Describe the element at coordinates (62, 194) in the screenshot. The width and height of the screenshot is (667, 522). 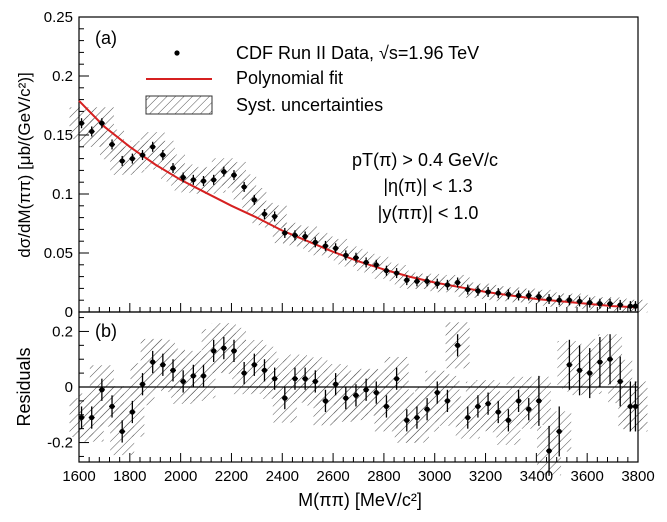
I see `y-tick-label-top: 0.1` at that location.